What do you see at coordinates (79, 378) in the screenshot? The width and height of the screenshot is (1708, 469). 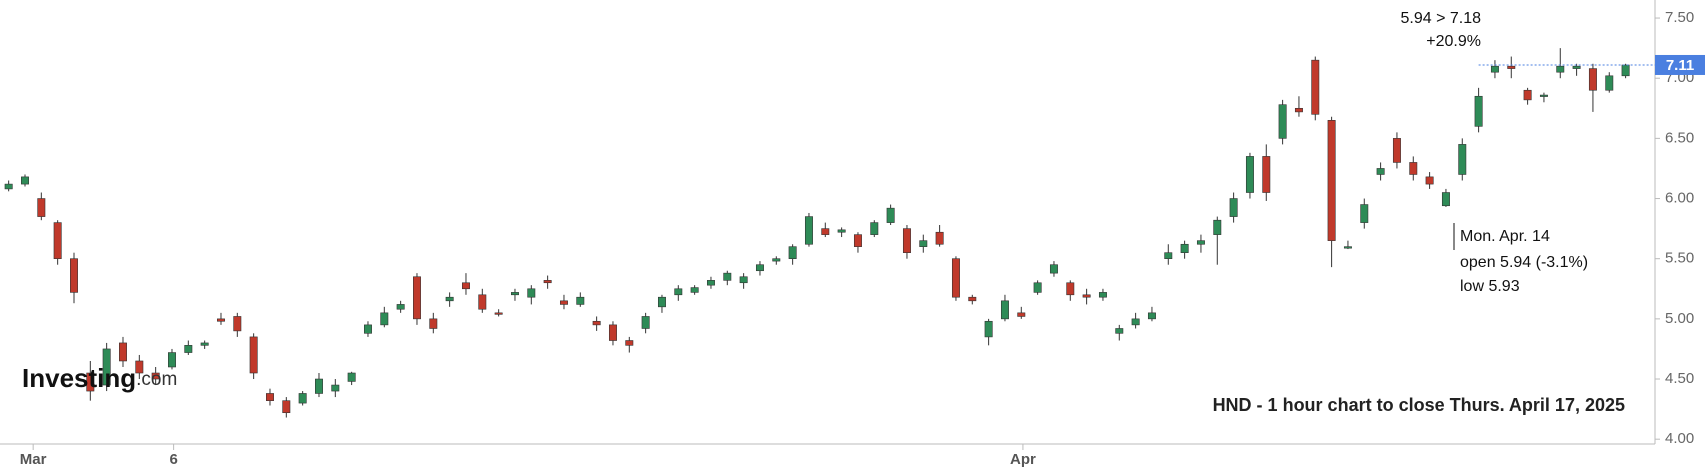 I see `logo-name: Investing` at bounding box center [79, 378].